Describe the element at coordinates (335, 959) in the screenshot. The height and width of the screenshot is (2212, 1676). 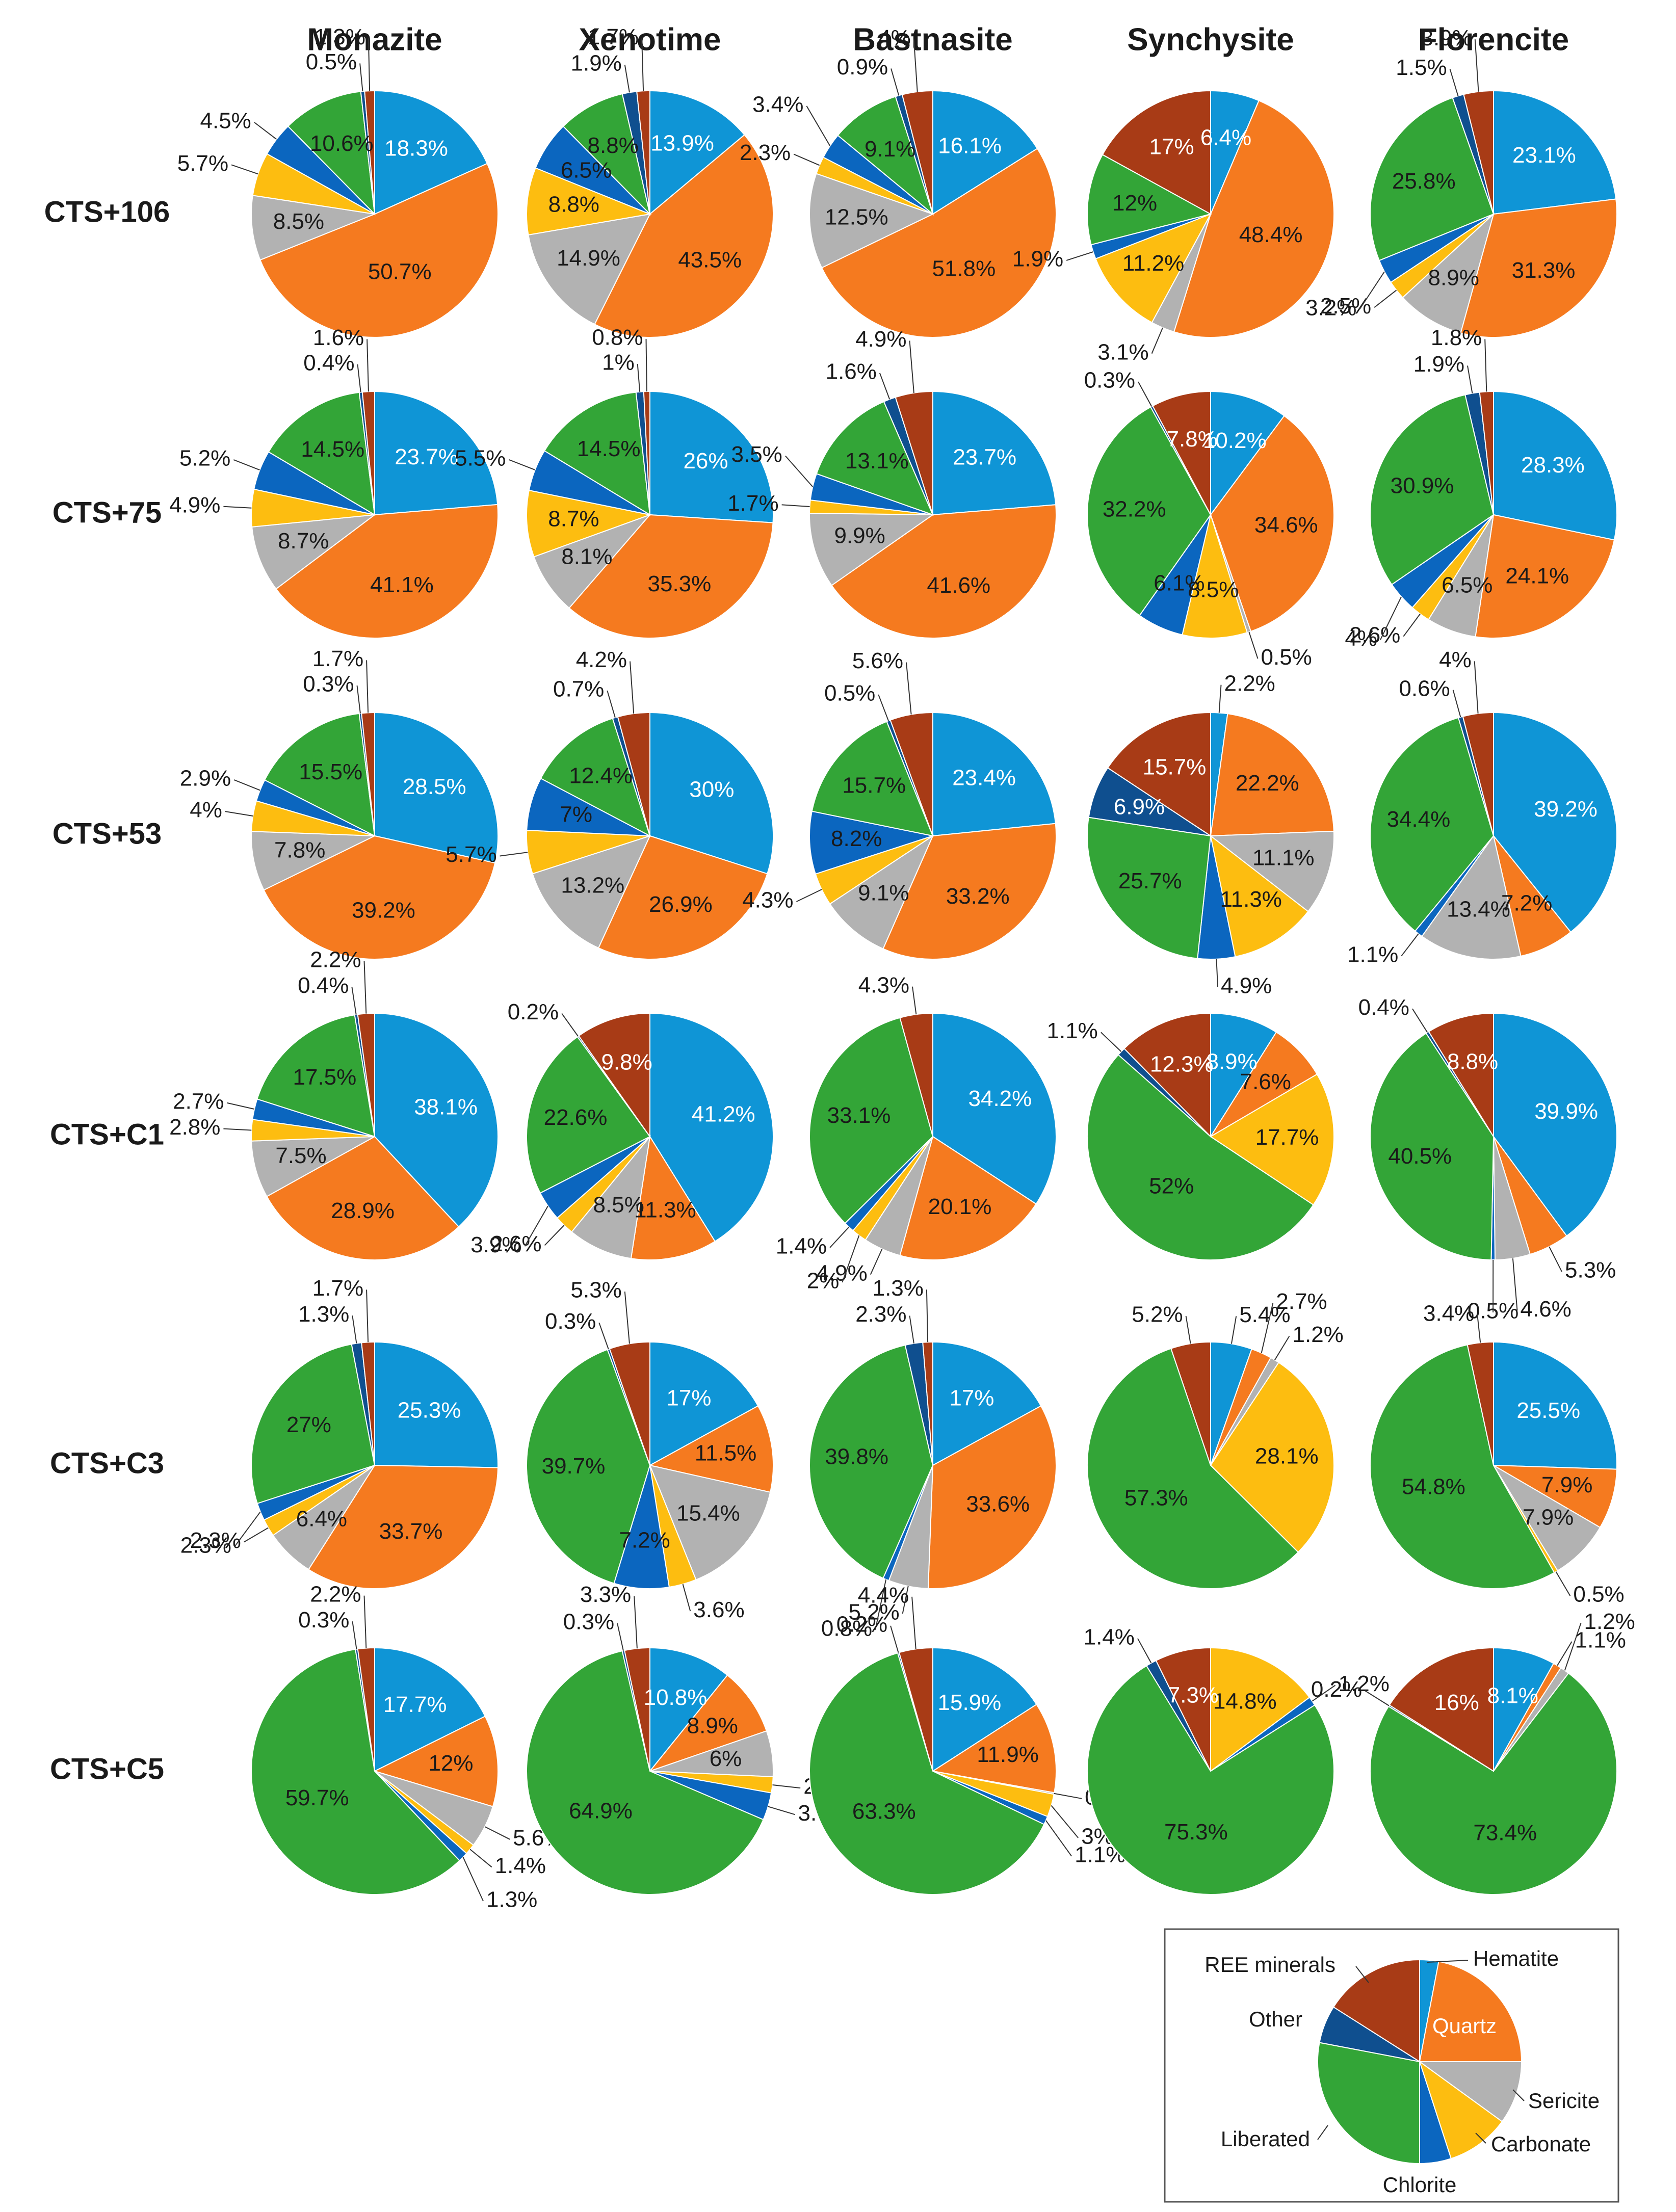
I see `pie-cts-c1-monazite-label-ree-minerals: 2.2%` at that location.